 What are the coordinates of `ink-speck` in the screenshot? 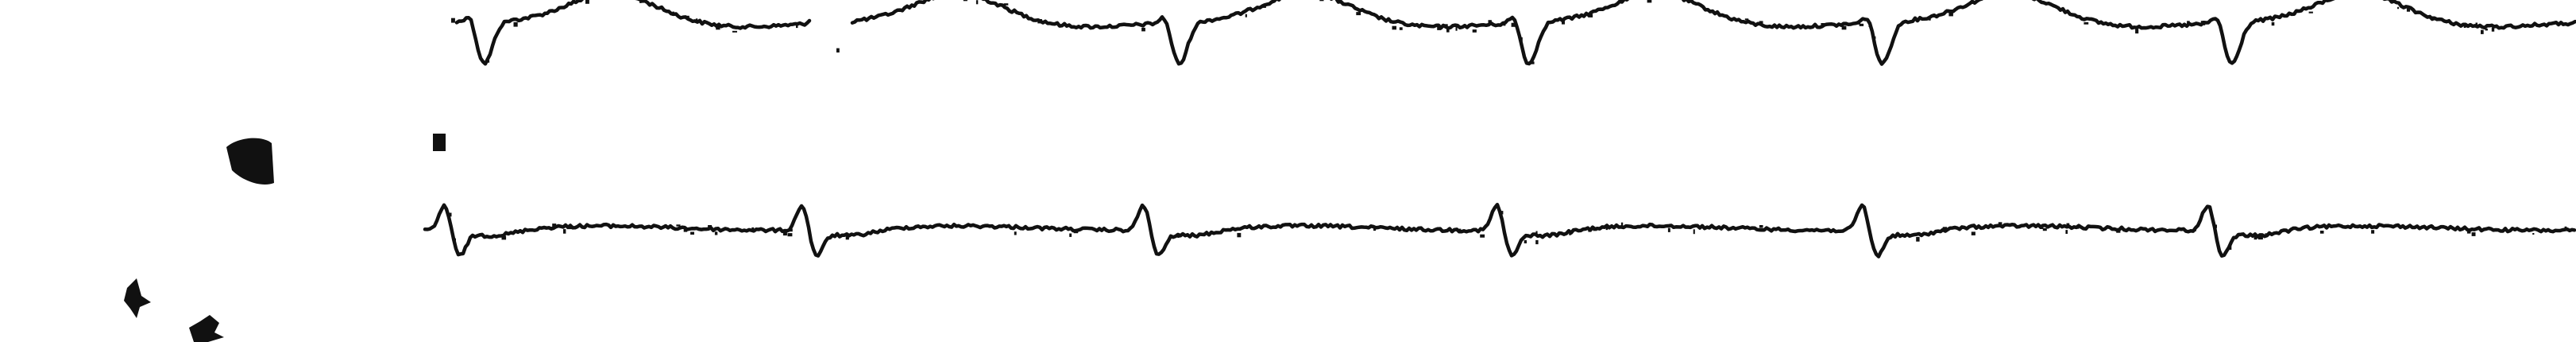 It's located at (439, 142).